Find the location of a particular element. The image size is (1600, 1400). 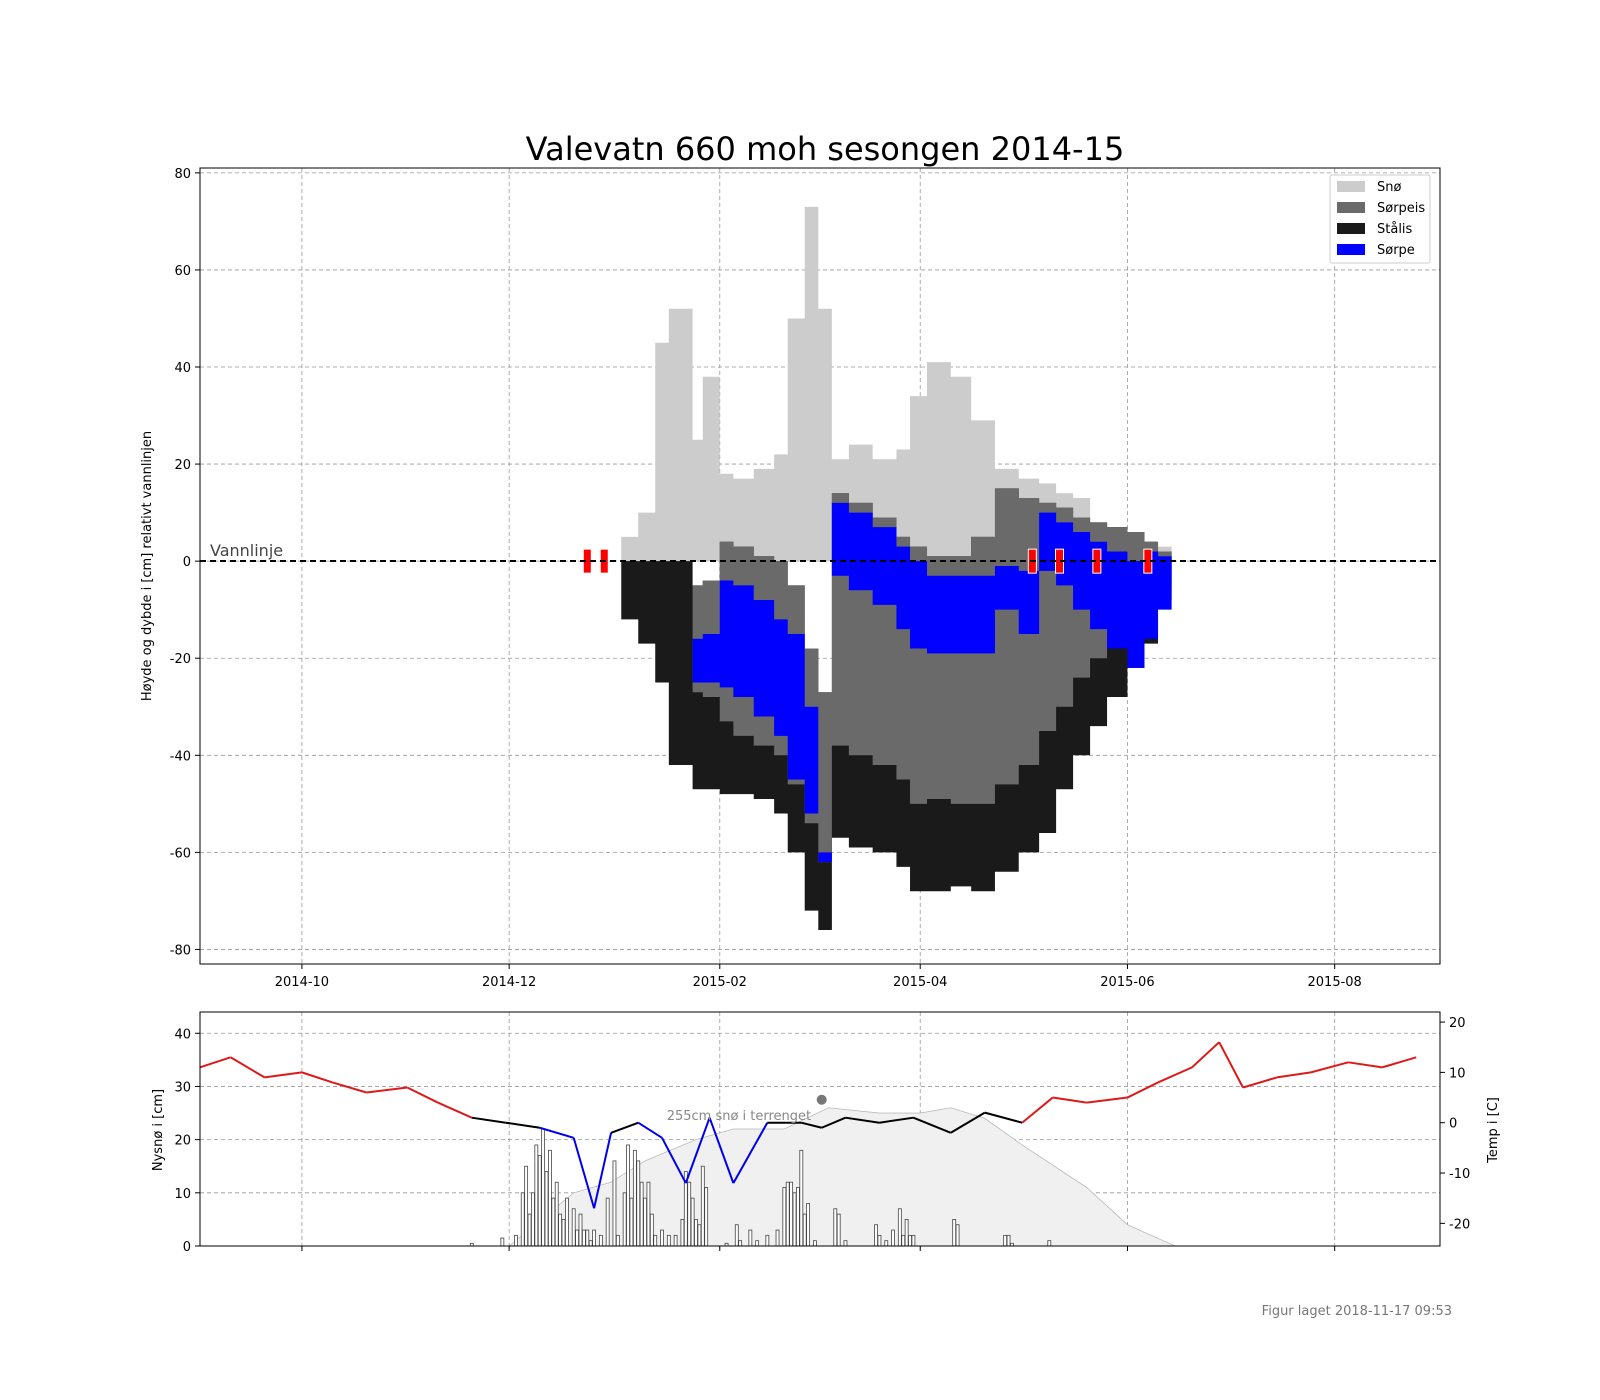

snow-layer is located at coordinates (884, 384).